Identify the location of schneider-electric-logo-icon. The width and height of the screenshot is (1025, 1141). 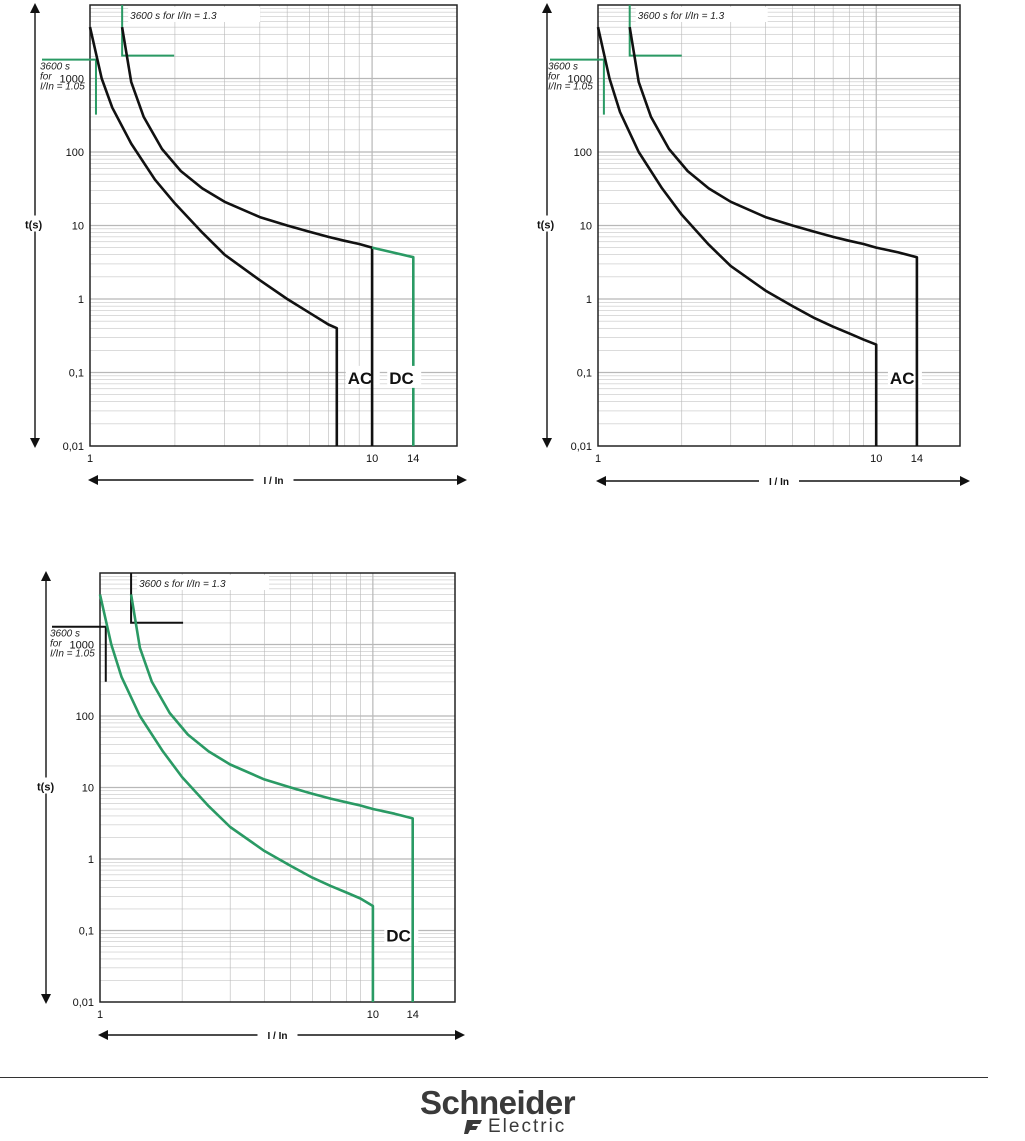
(473, 1127).